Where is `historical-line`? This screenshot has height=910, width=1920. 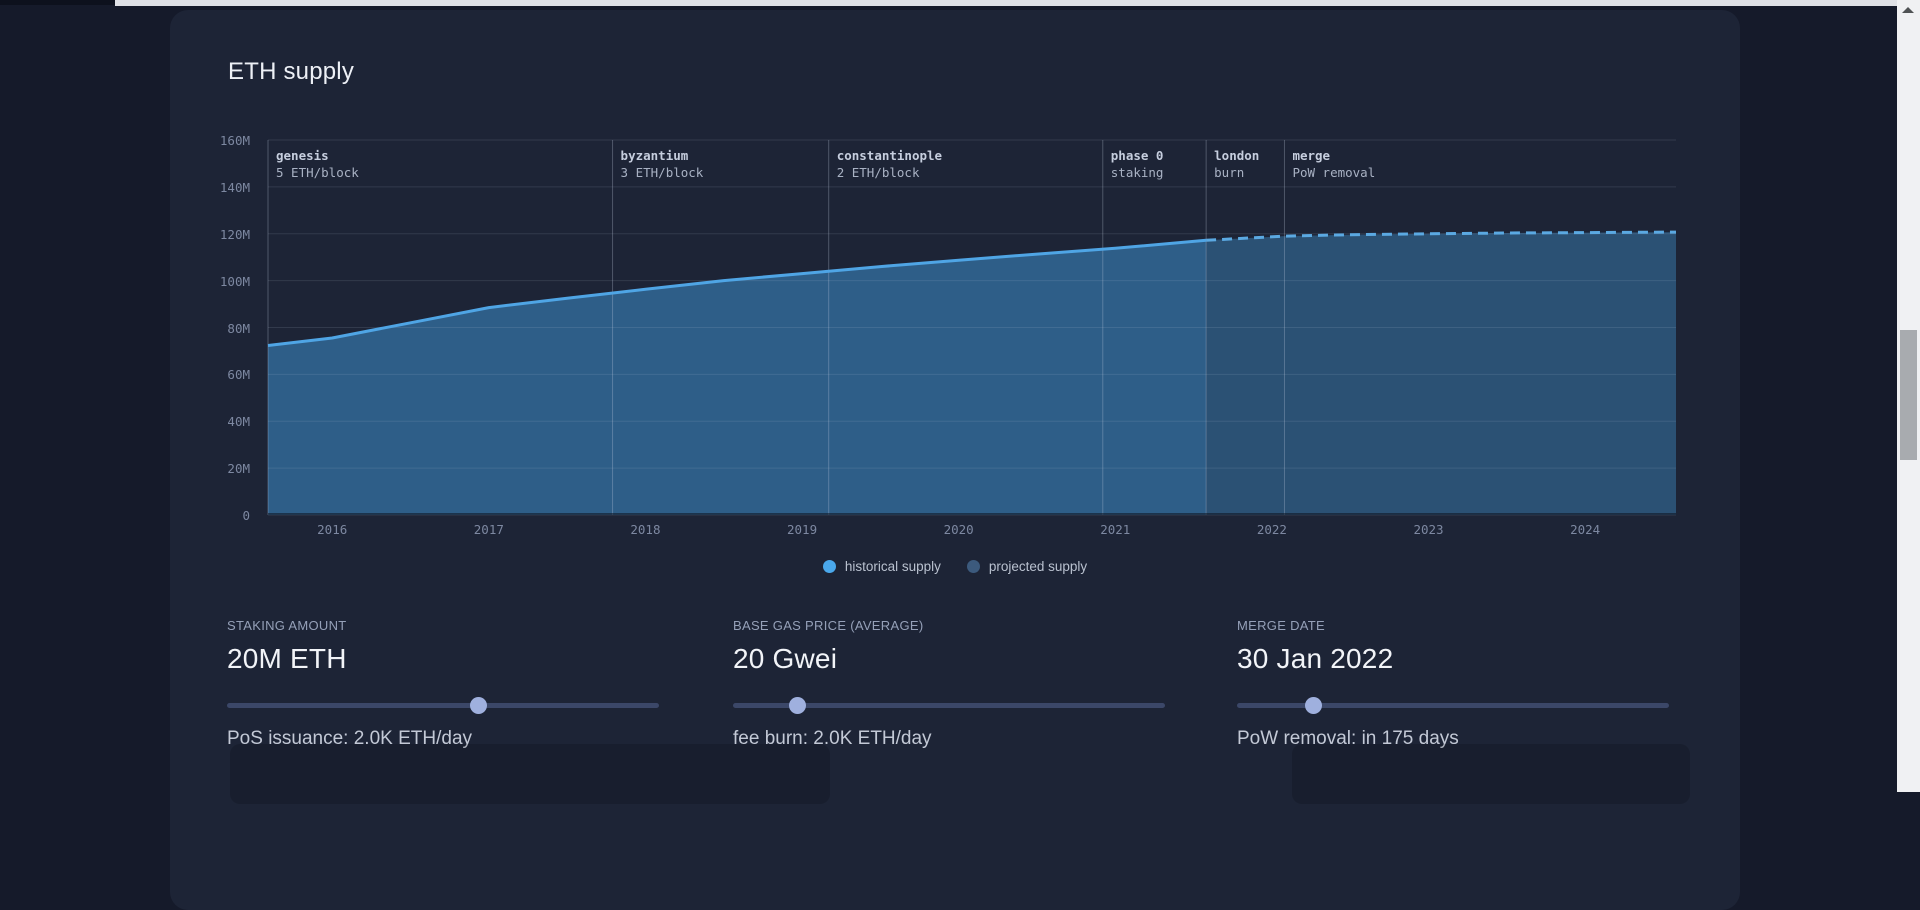
historical-line is located at coordinates (737, 292).